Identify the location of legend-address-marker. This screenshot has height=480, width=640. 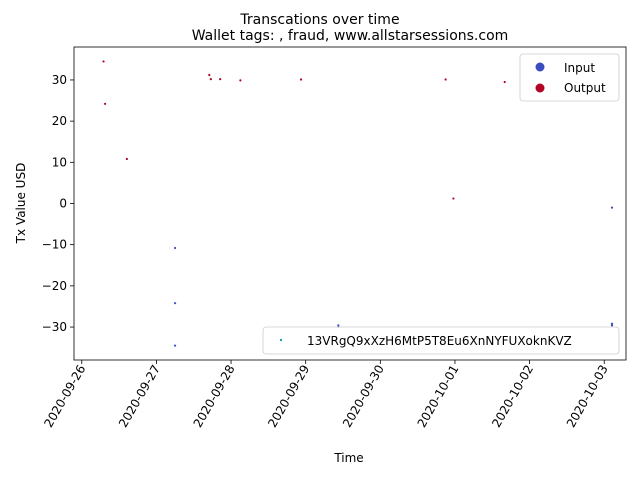
(281, 340).